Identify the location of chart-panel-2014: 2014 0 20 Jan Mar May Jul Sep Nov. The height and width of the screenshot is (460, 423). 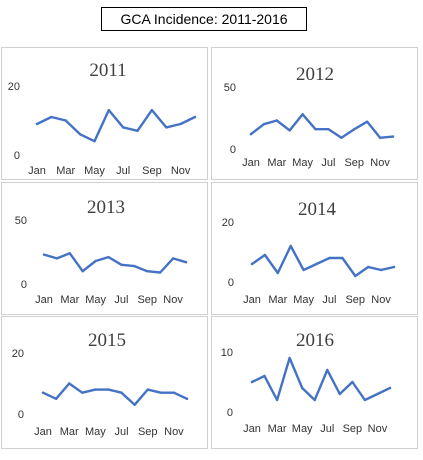
(314, 248).